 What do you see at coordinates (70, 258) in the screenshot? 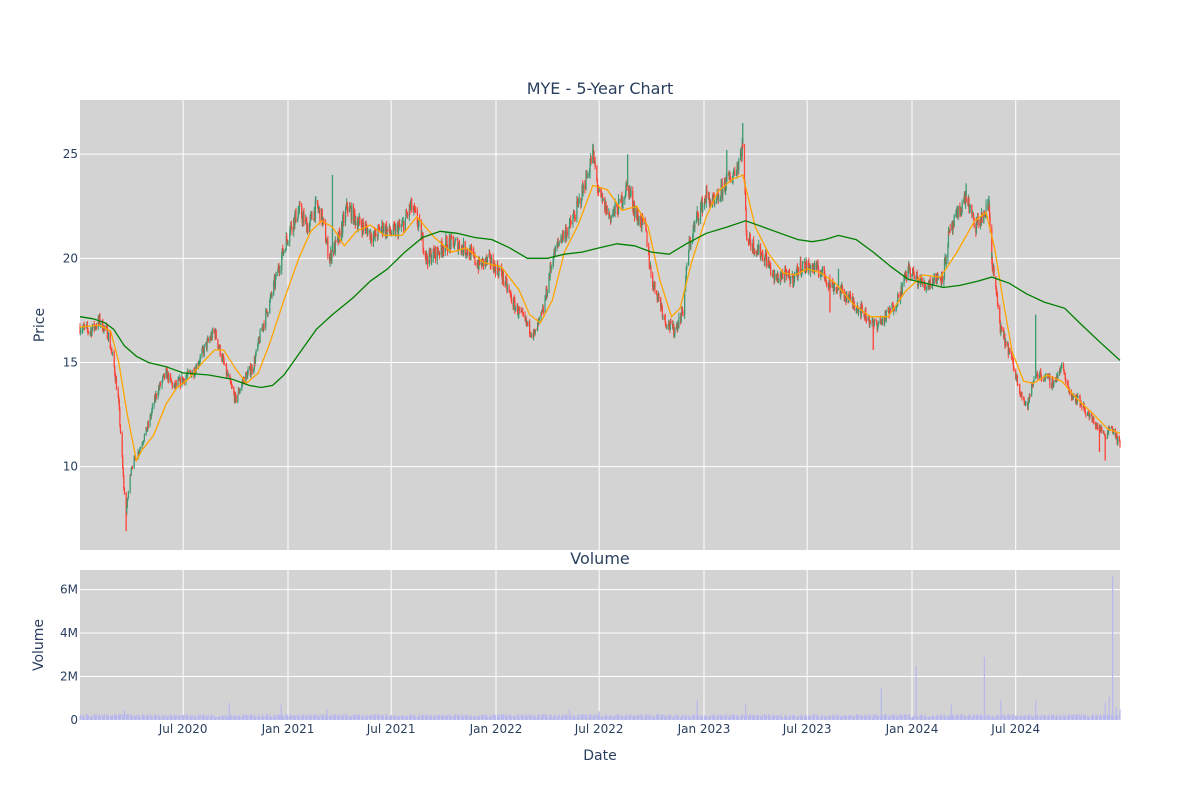
I see `price-y-tick-label: 20` at bounding box center [70, 258].